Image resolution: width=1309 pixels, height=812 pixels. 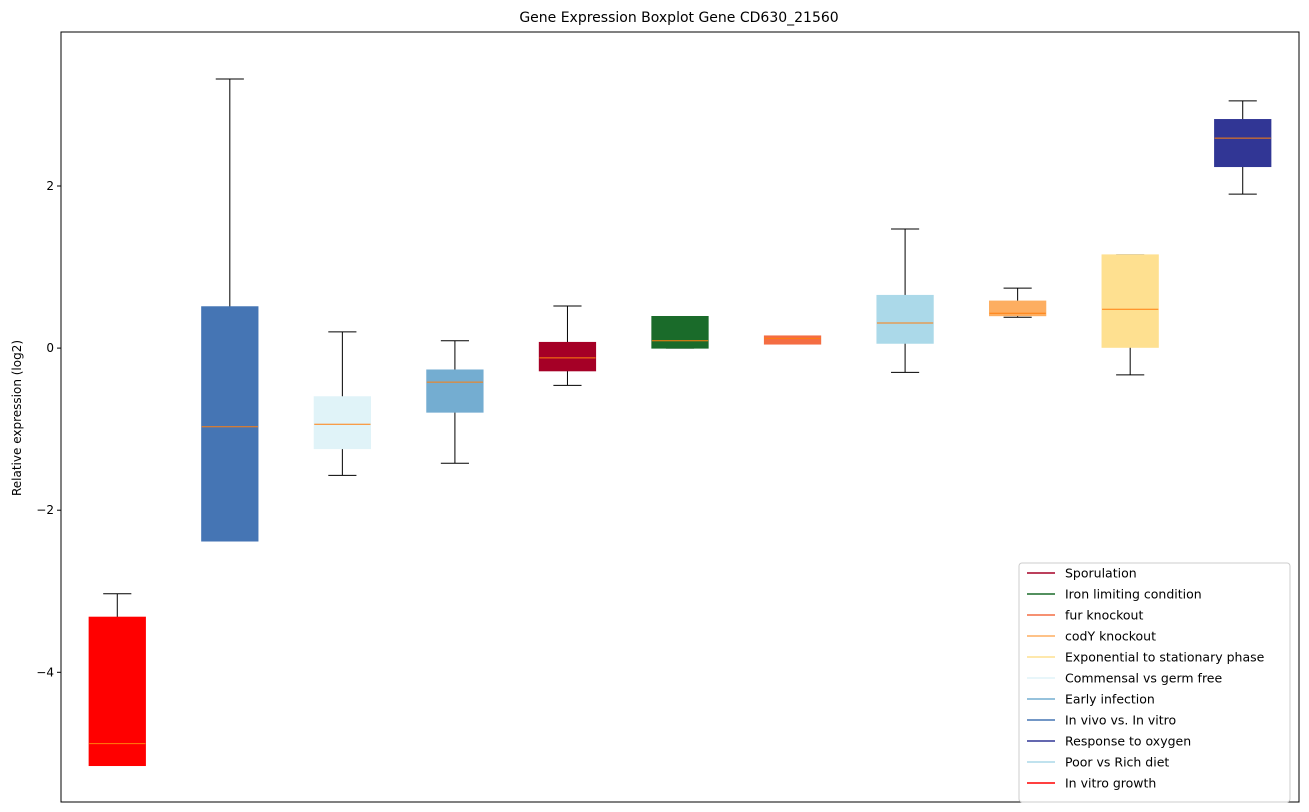 What do you see at coordinates (48, 429) in the screenshot?
I see `y-axis: −4 −2 0 2` at bounding box center [48, 429].